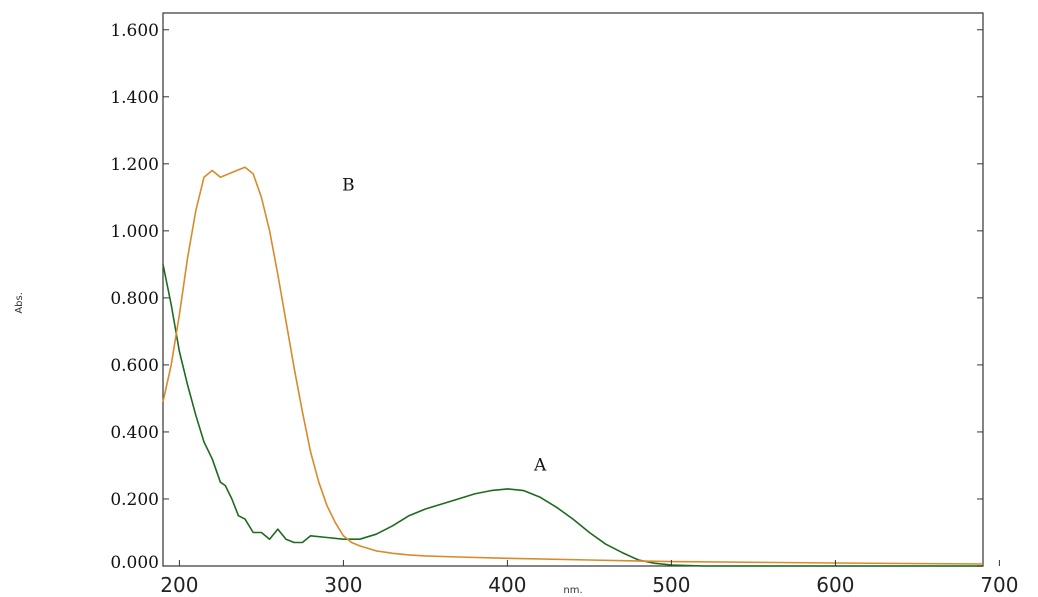  I want to click on y-tick-label: 0.600, so click(134, 366).